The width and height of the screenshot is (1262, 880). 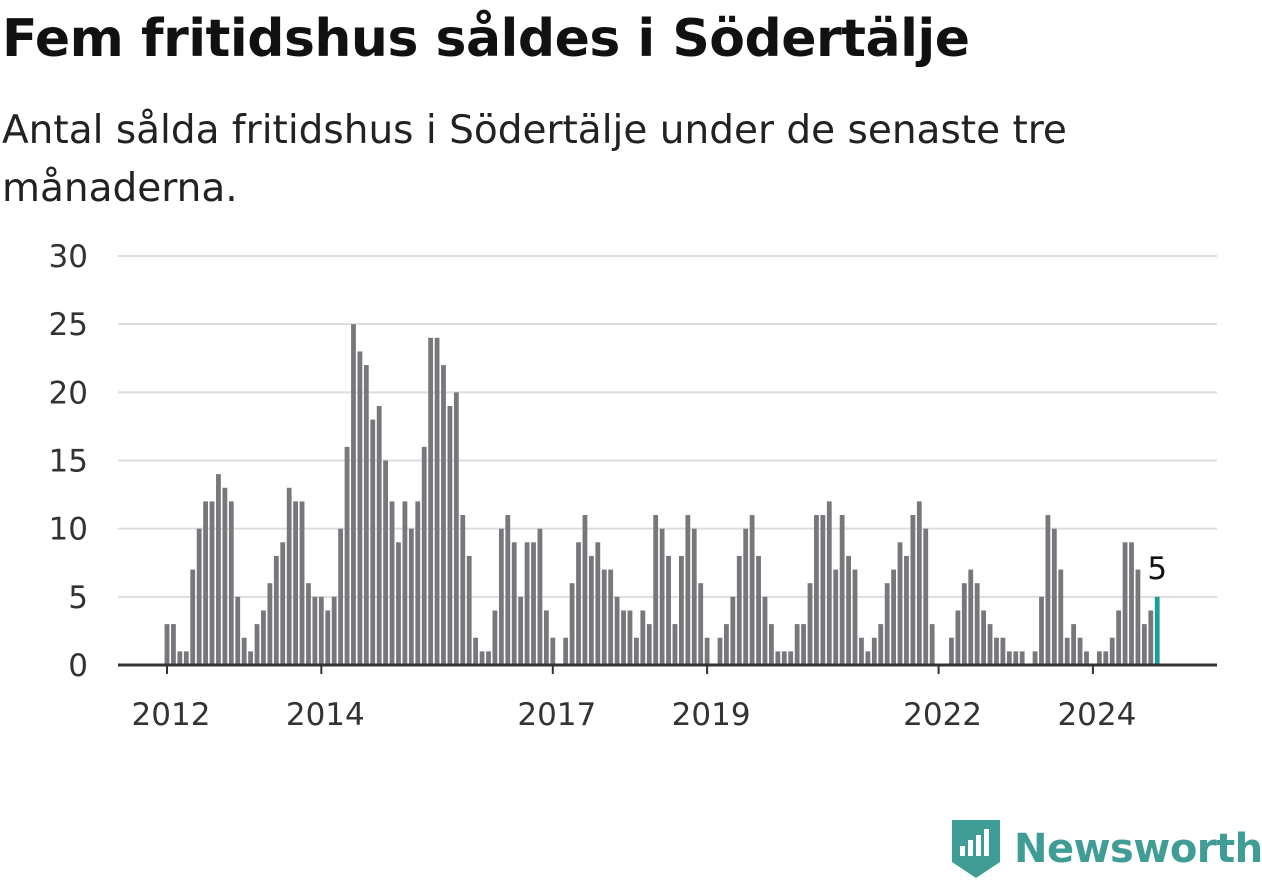 What do you see at coordinates (171, 715) in the screenshot?
I see `x-tick-label: 2012` at bounding box center [171, 715].